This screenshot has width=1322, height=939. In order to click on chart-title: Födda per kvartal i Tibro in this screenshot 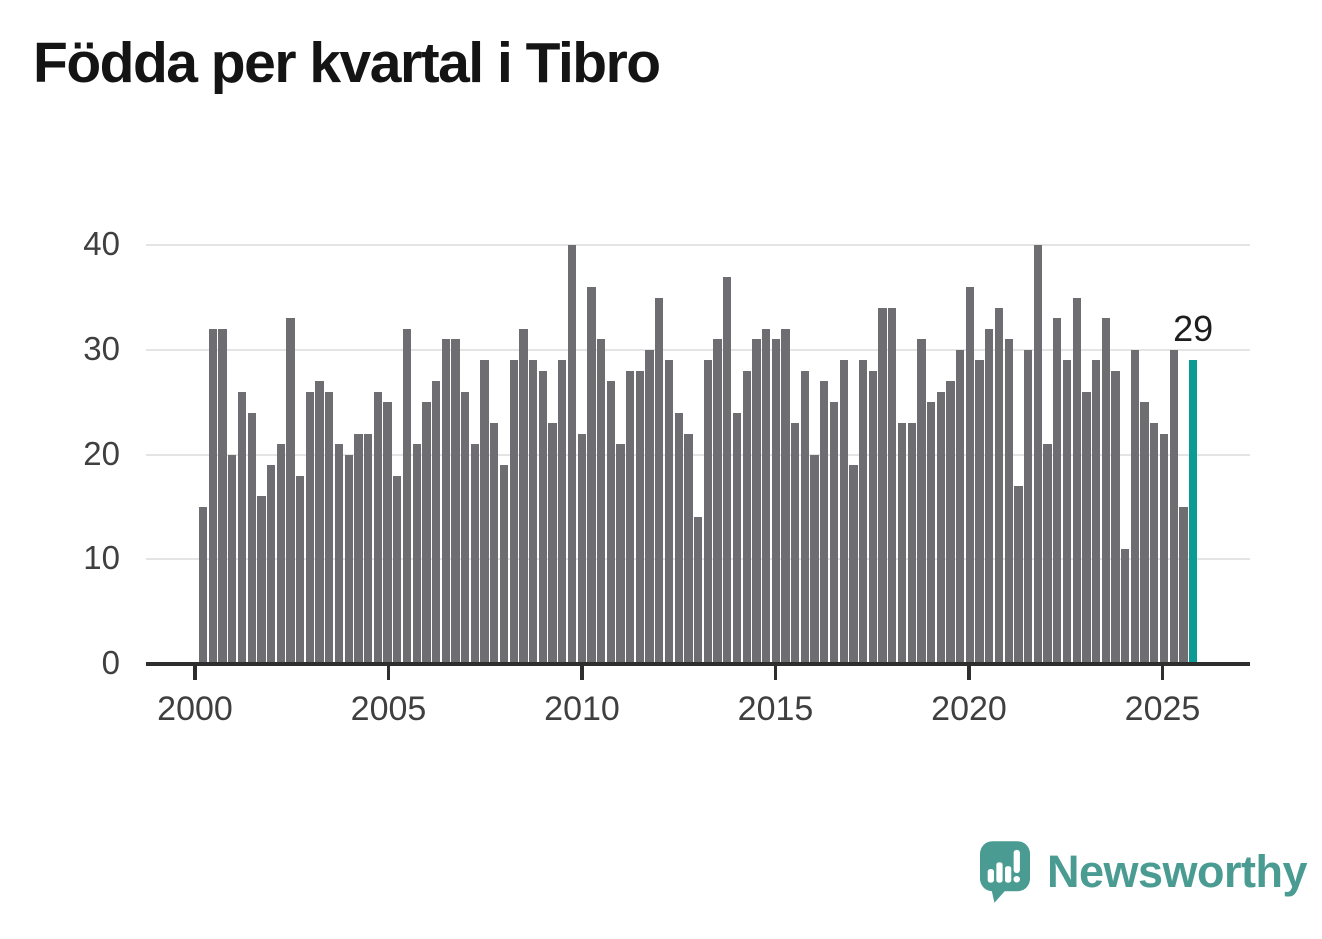, I will do `click(347, 63)`.